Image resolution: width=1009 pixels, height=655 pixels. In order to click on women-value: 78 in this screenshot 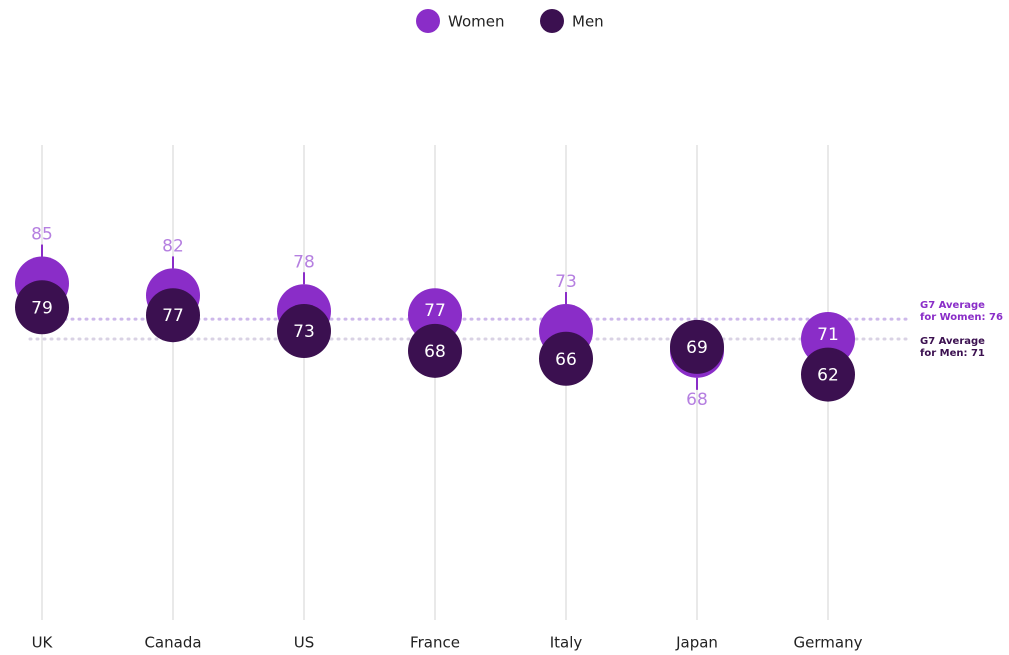, I will do `click(304, 262)`.